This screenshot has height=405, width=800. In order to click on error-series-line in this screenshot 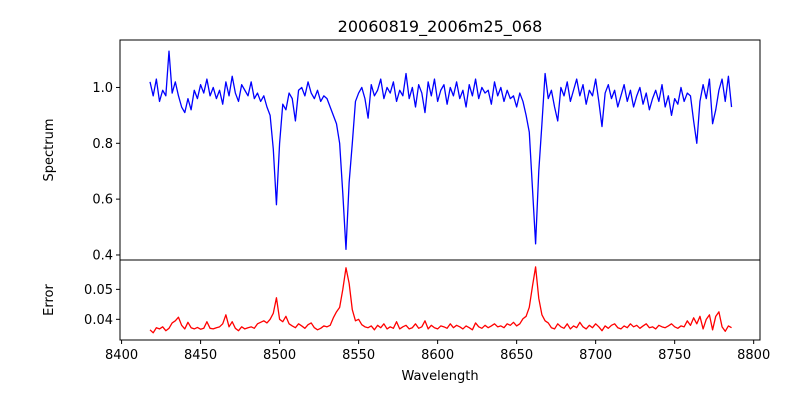, I will do `click(440, 300)`.